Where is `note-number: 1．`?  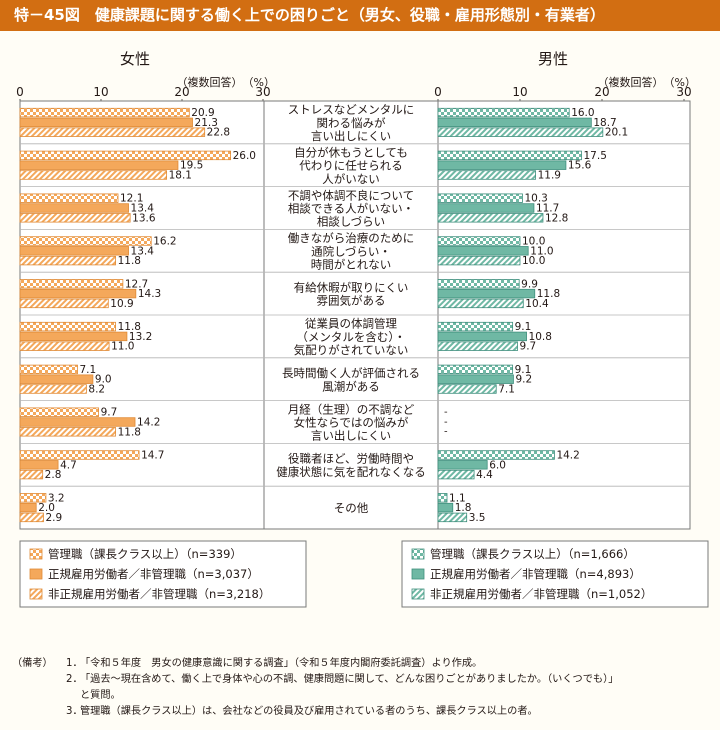 note-number: 1． is located at coordinates (74, 663).